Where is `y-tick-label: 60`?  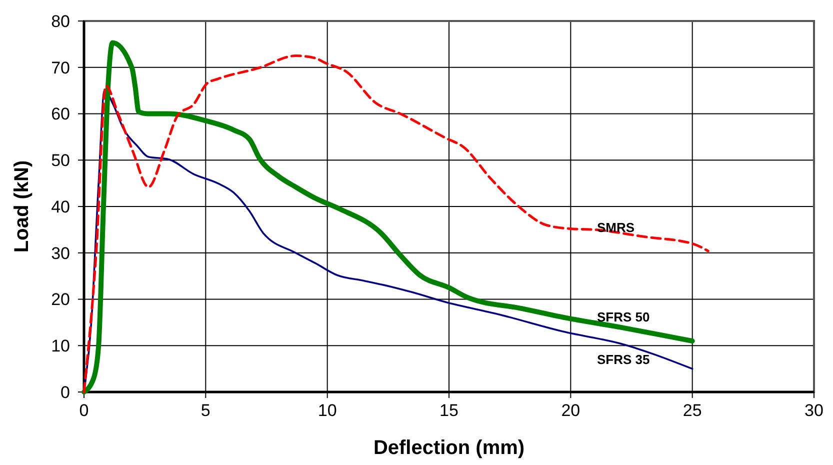
y-tick-label: 60 is located at coordinates (60, 114).